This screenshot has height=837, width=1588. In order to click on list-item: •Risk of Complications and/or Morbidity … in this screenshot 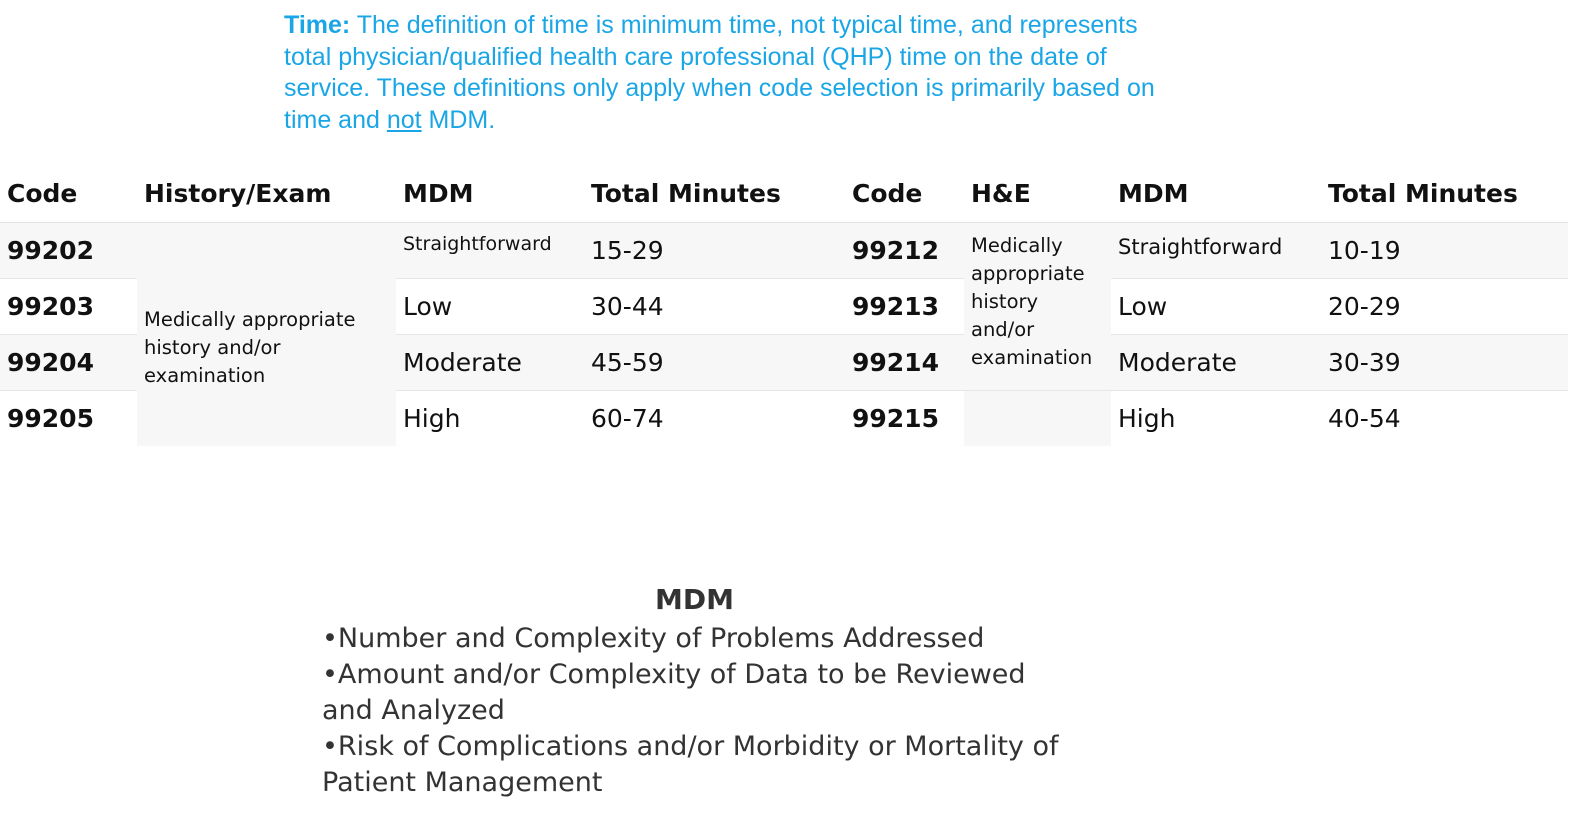, I will do `click(690, 764)`.